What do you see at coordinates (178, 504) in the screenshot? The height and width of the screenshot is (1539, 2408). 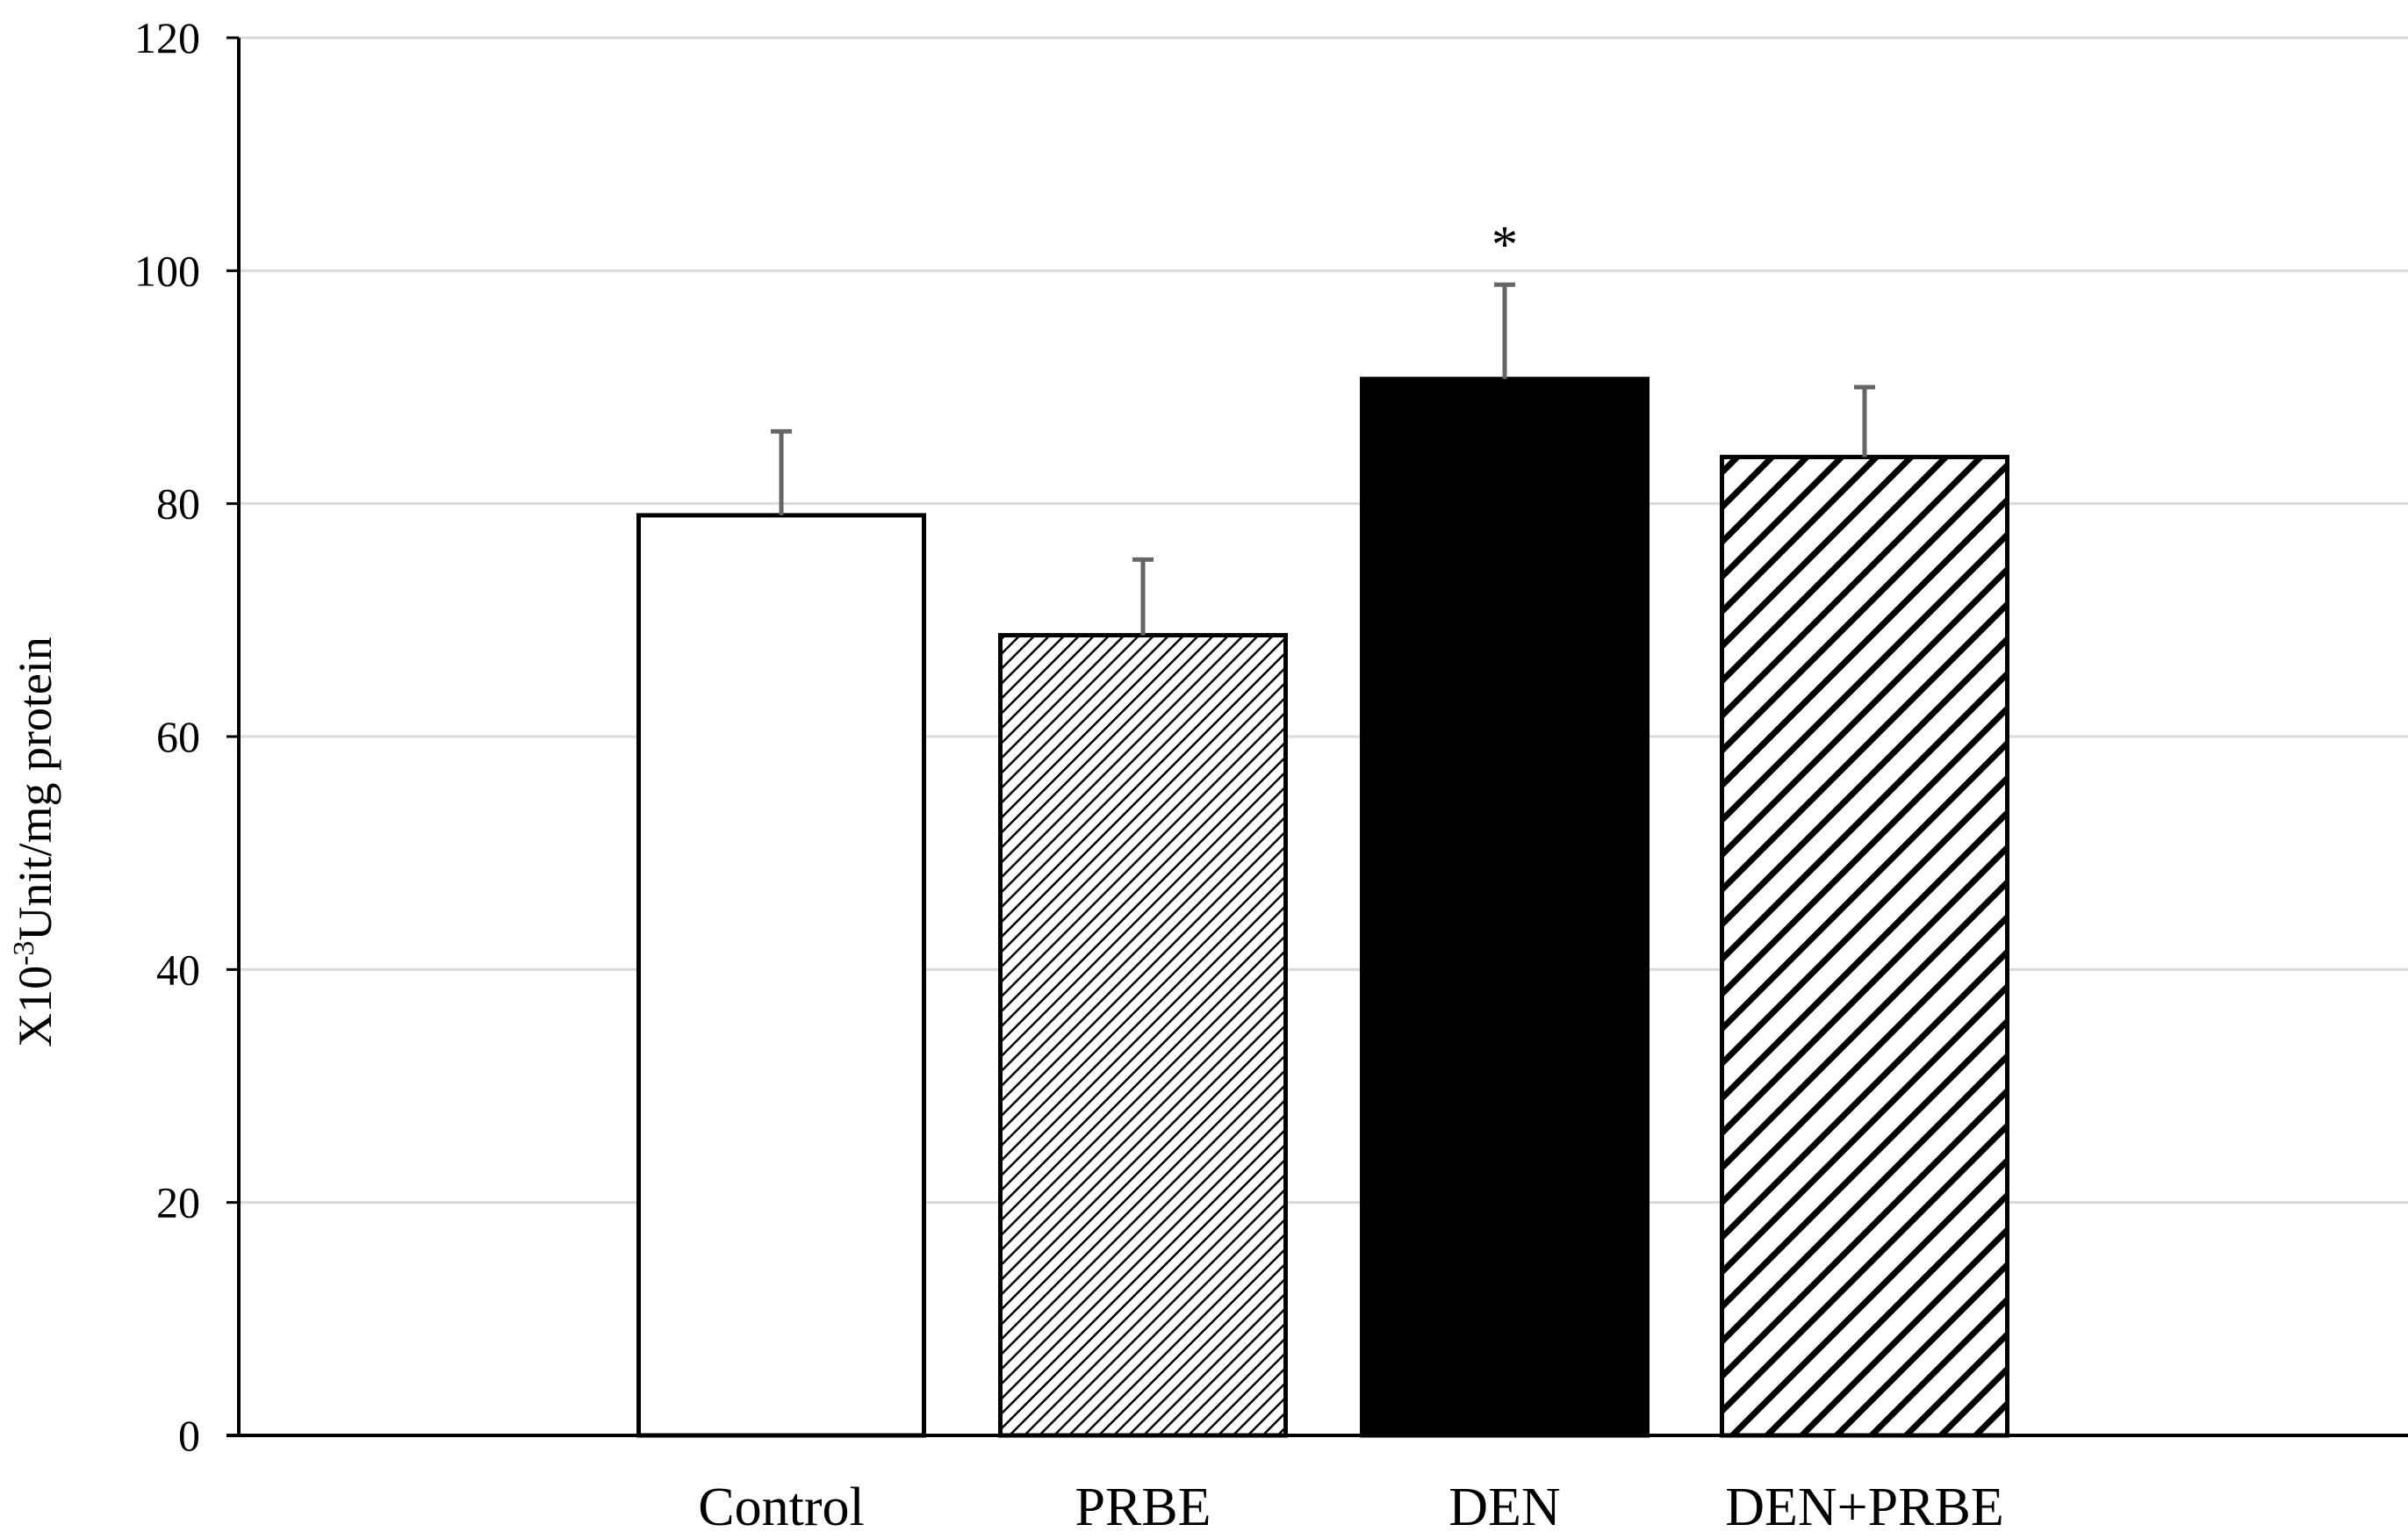 I see `y-tick-label-80: 80` at bounding box center [178, 504].